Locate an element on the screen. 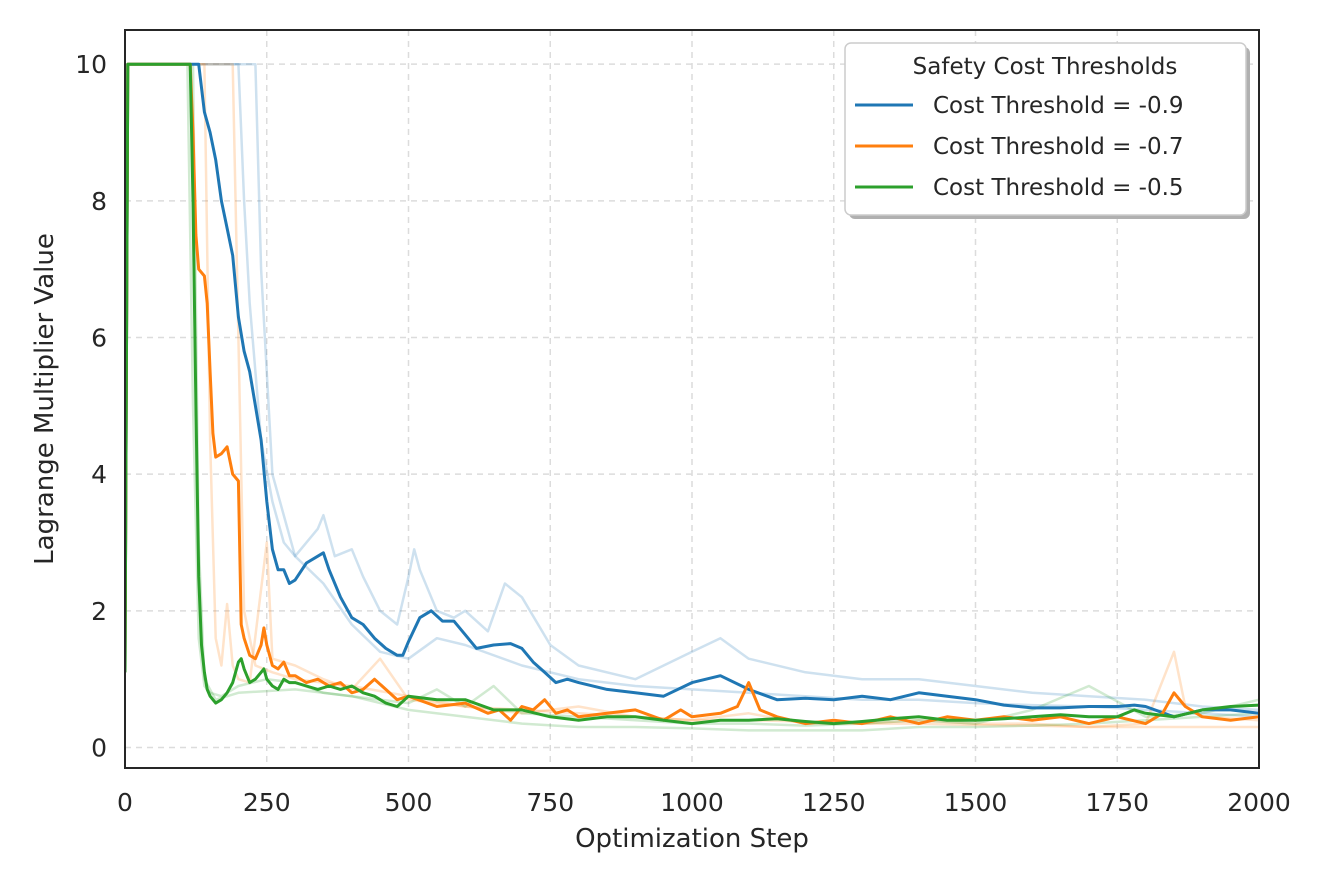 This screenshot has height=886, width=1329. legend-label: Cost Threshold = -0.7 is located at coordinates (1058, 147).